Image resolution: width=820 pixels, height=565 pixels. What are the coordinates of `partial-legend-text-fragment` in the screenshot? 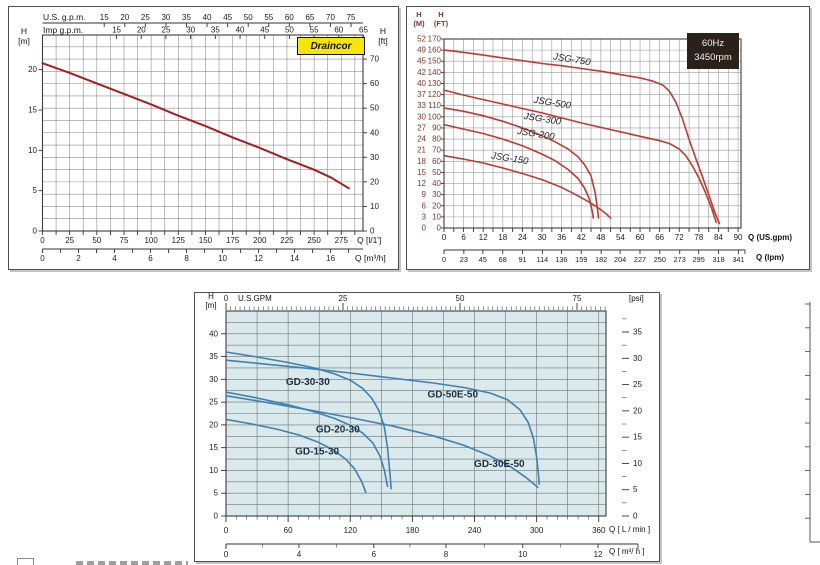 It's located at (132, 563).